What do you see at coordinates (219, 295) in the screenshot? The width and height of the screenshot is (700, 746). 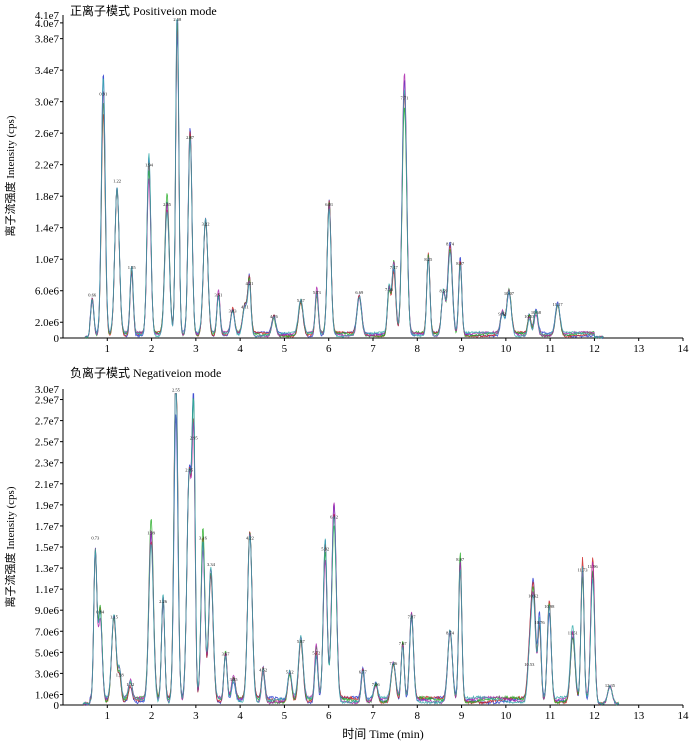 I see `peak-label: 3.51` at bounding box center [219, 295].